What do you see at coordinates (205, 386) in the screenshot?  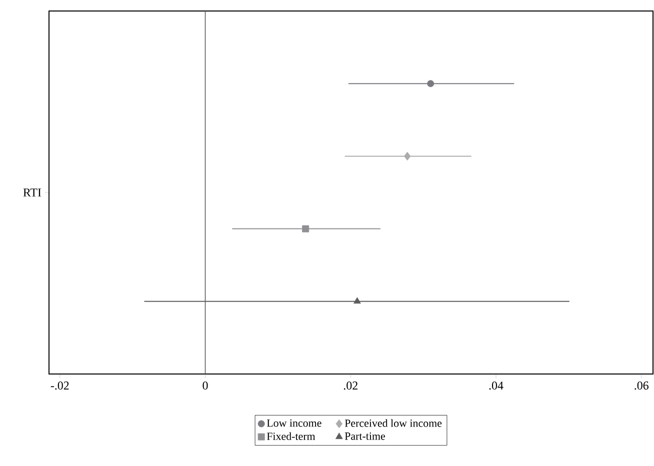 I see `x-tick-label: 0` at bounding box center [205, 386].